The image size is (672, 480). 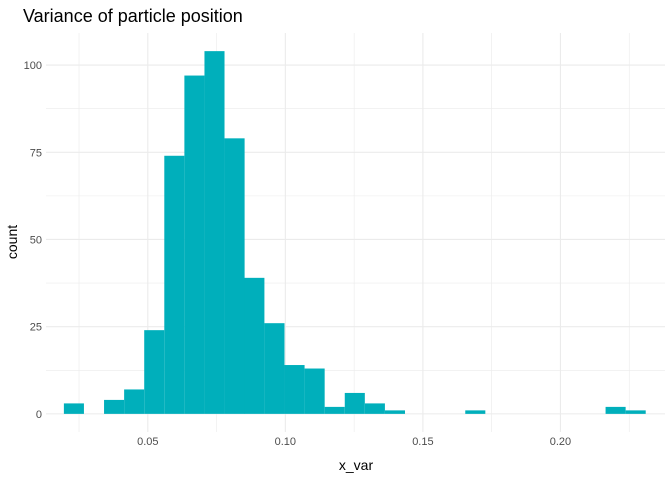 I want to click on chart-title: Variance of particle position, so click(x=133, y=16).